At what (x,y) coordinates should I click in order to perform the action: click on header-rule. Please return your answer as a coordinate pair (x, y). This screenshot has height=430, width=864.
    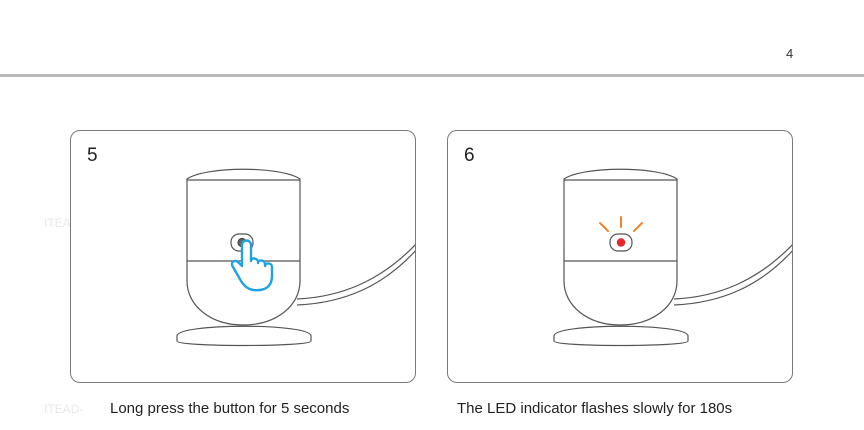
    Looking at the image, I should click on (432, 75).